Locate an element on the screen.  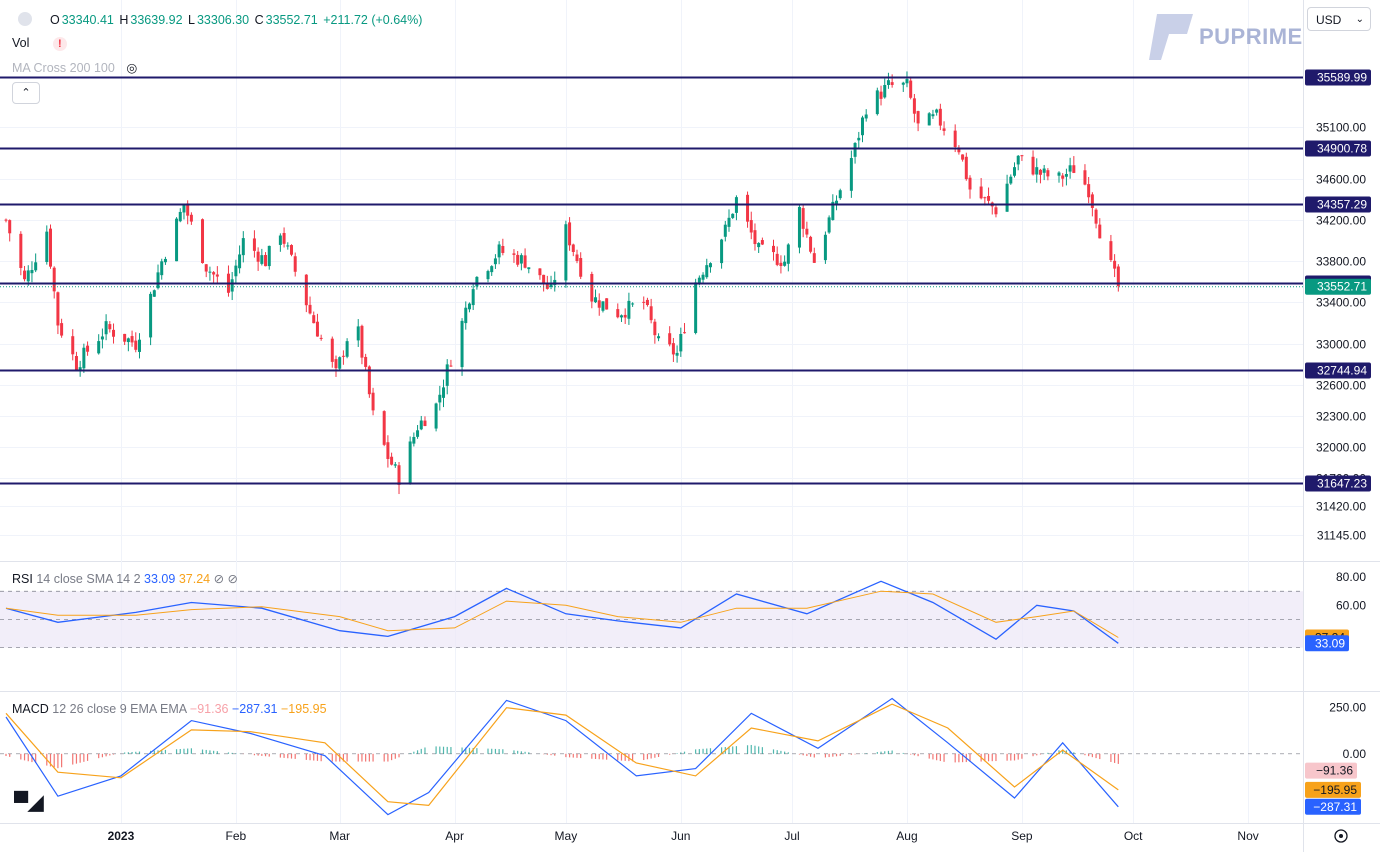
legend-collapse-icon is located at coordinates (25, 19).